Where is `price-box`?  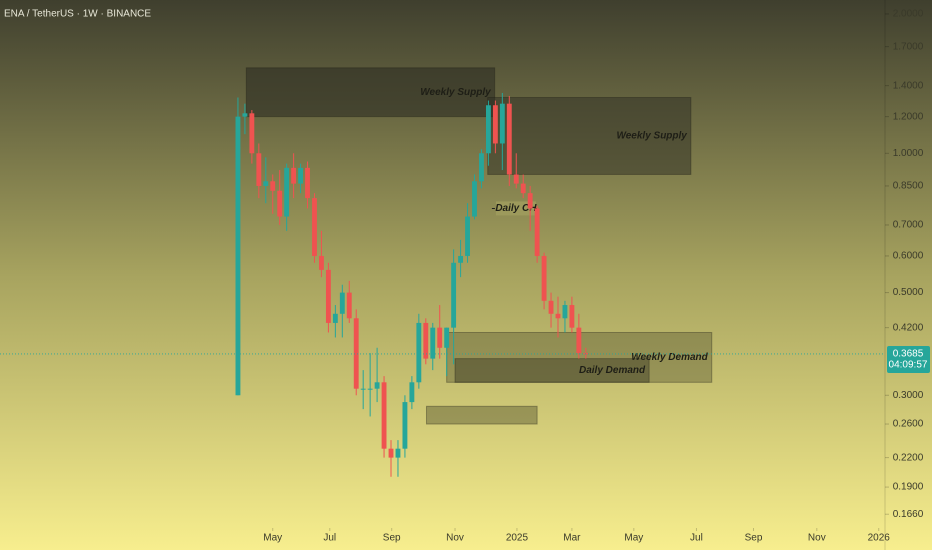
price-box is located at coordinates (908, 359).